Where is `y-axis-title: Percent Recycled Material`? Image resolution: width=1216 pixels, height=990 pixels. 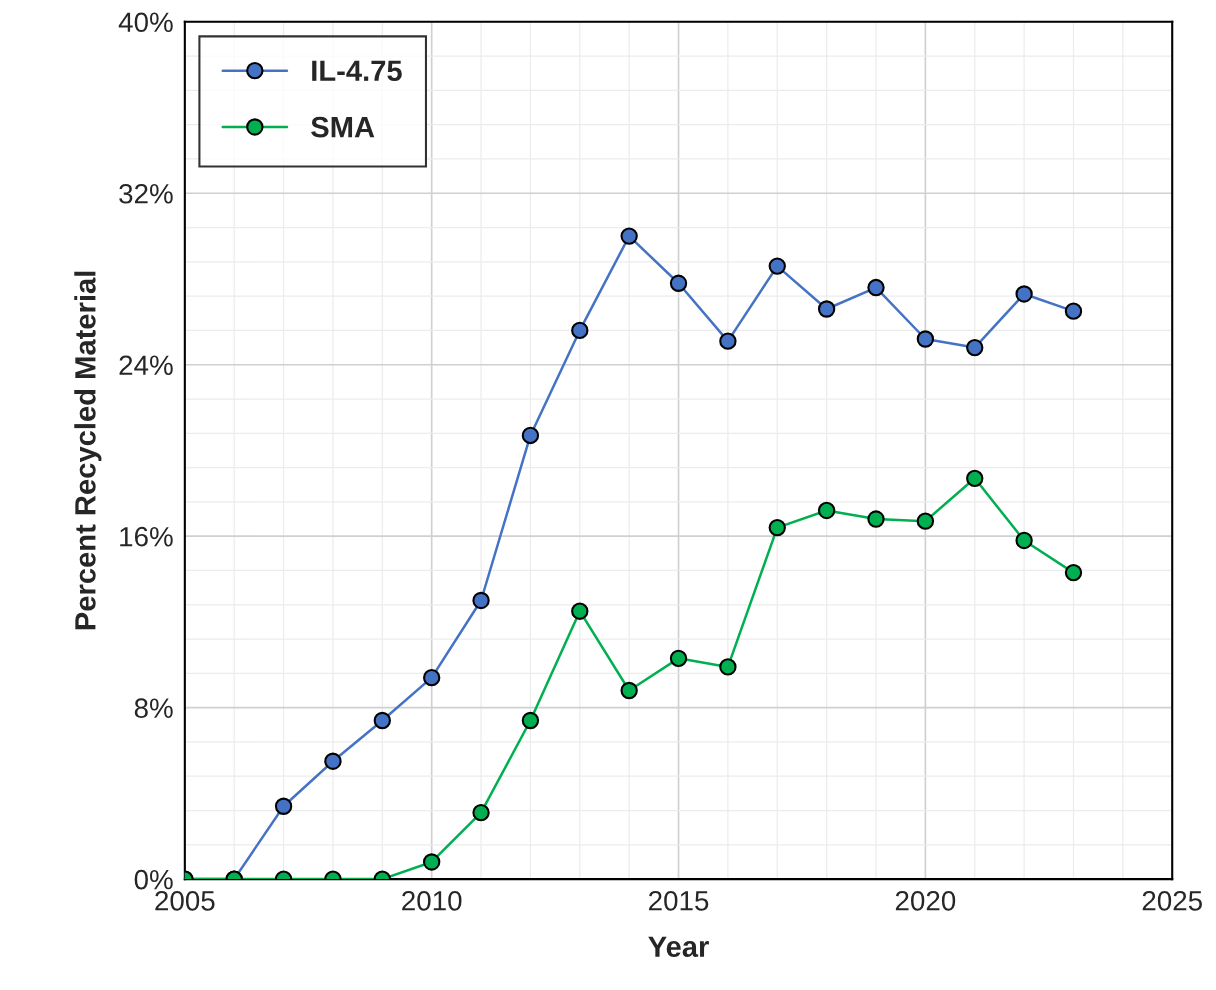
y-axis-title: Percent Recycled Material is located at coordinates (88, 450).